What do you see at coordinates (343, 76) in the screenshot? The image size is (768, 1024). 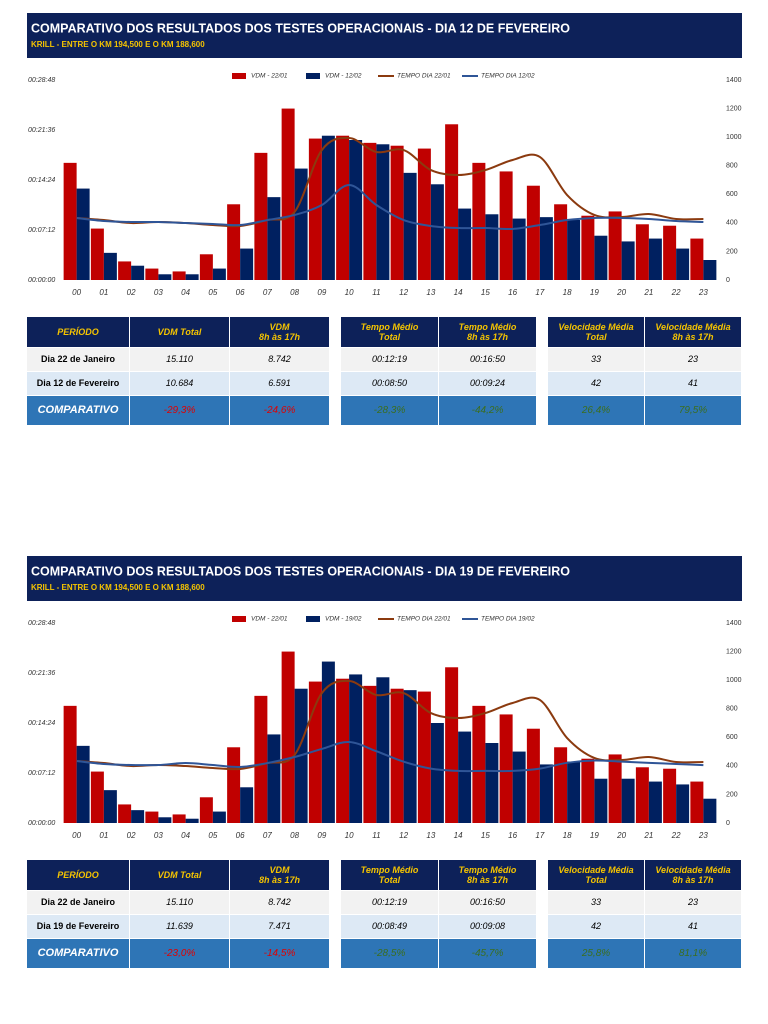 I see `legend-label: VDM - 12/02` at bounding box center [343, 76].